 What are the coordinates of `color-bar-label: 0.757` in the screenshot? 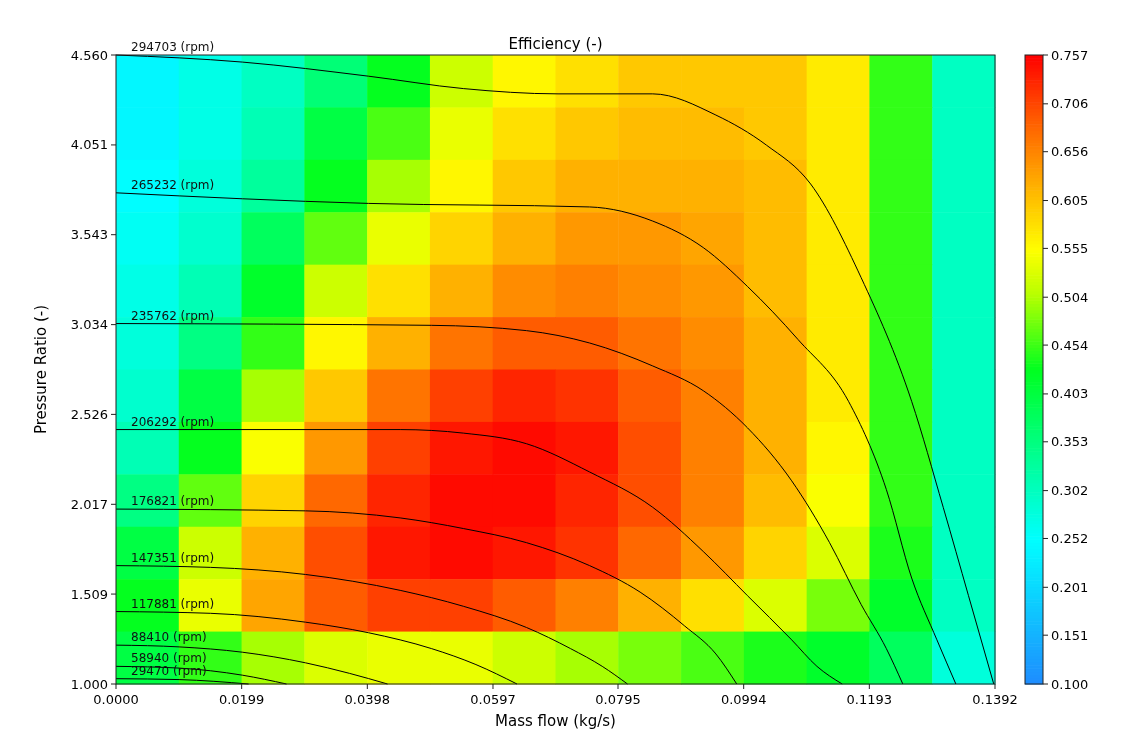 It's located at (1070, 55).